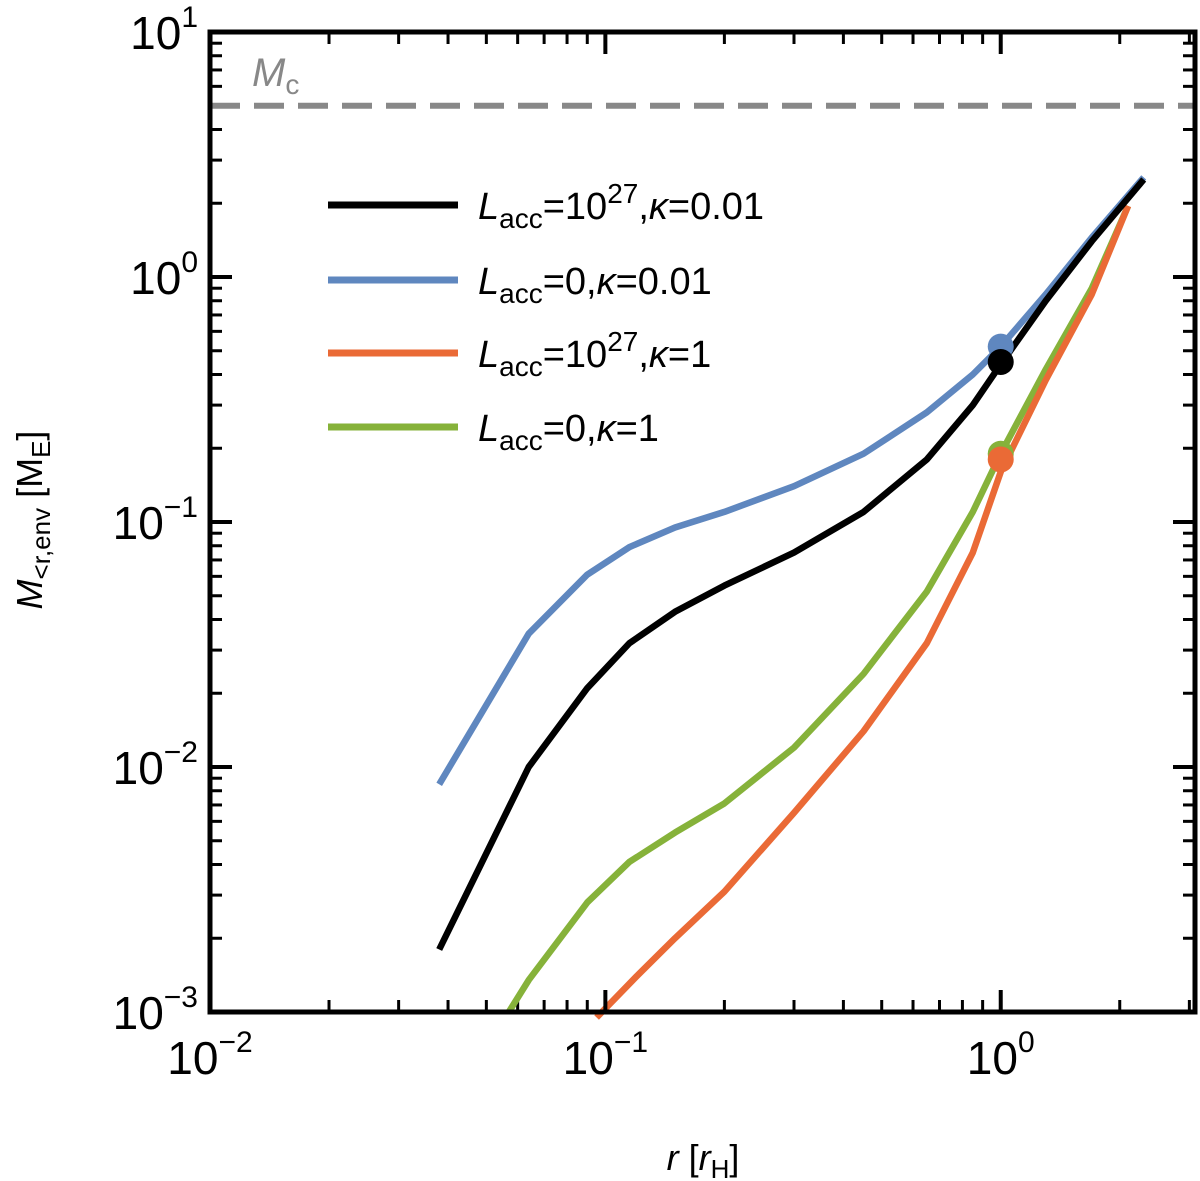  Describe the element at coordinates (181, 752) in the screenshot. I see `y-tick-exponent: −2` at that location.